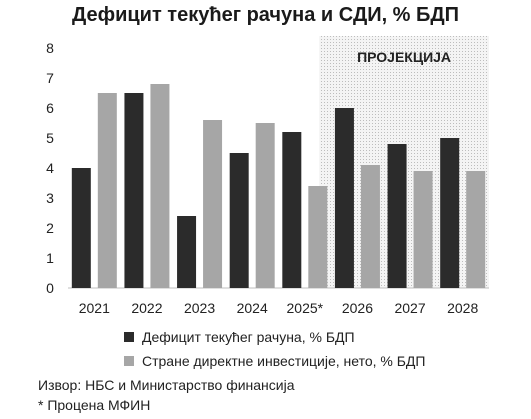  Describe the element at coordinates (50, 48) in the screenshot. I see `y-tick-label: 8` at that location.